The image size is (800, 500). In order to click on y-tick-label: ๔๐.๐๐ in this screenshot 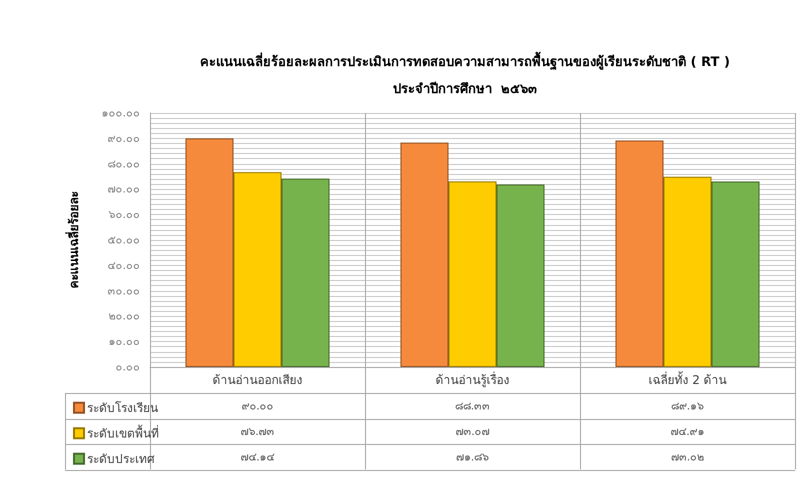, I will do `click(124, 265)`.